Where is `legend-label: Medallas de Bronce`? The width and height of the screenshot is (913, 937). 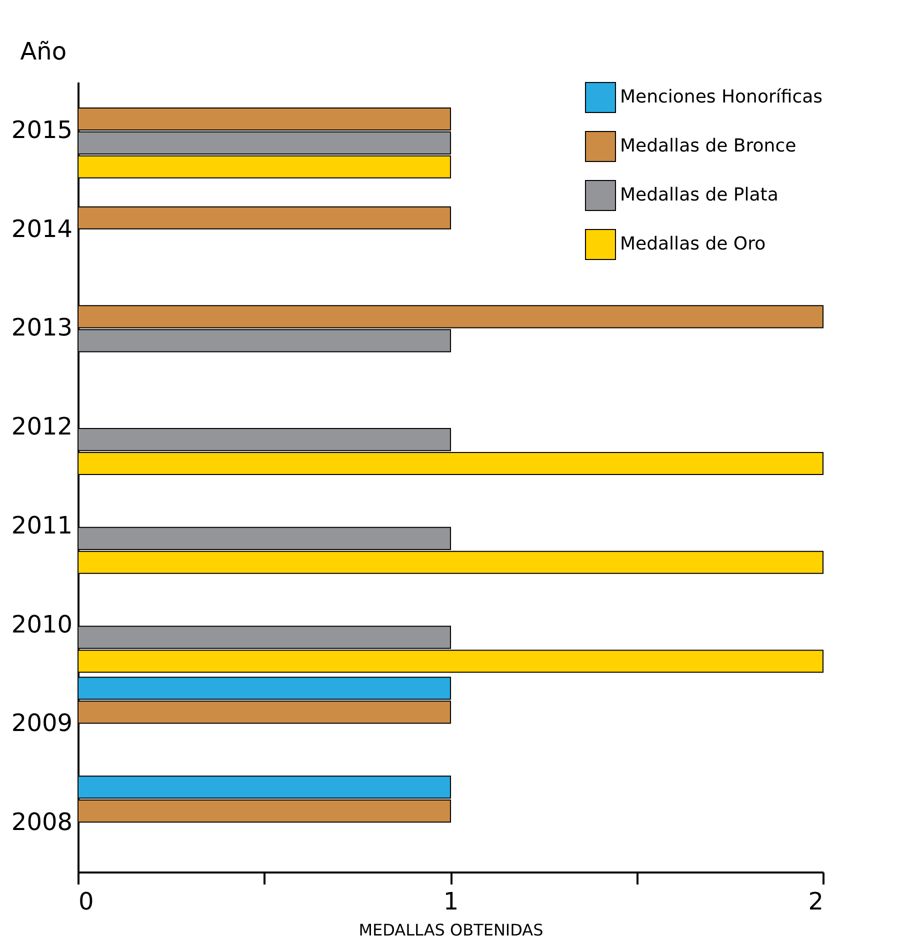
legend-label: Medallas de Bronce is located at coordinates (708, 146).